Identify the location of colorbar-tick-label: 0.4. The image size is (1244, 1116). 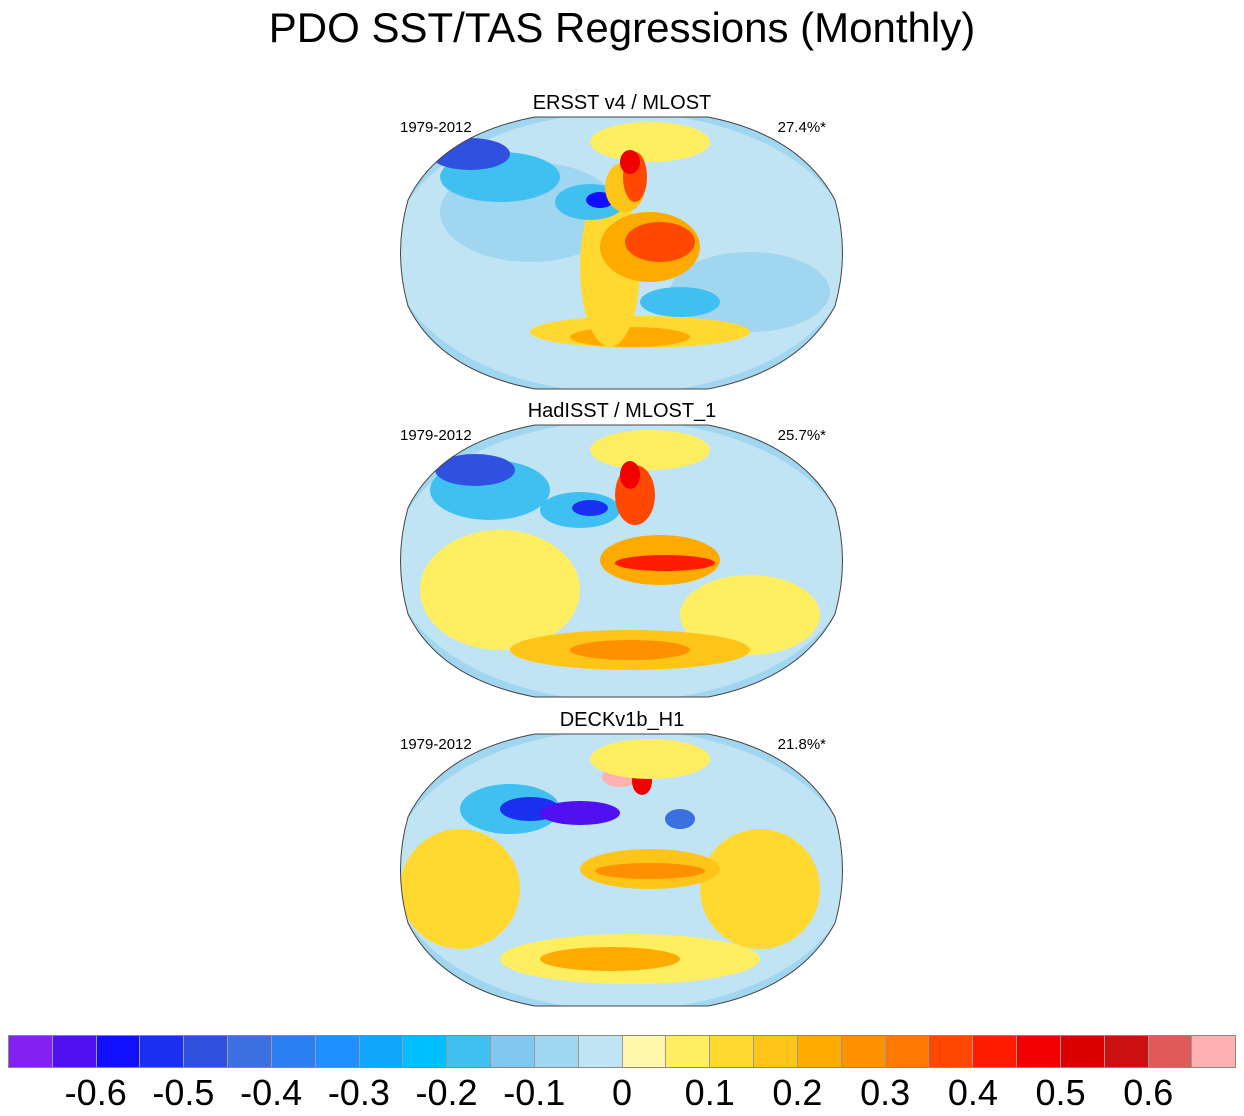
(972, 1092).